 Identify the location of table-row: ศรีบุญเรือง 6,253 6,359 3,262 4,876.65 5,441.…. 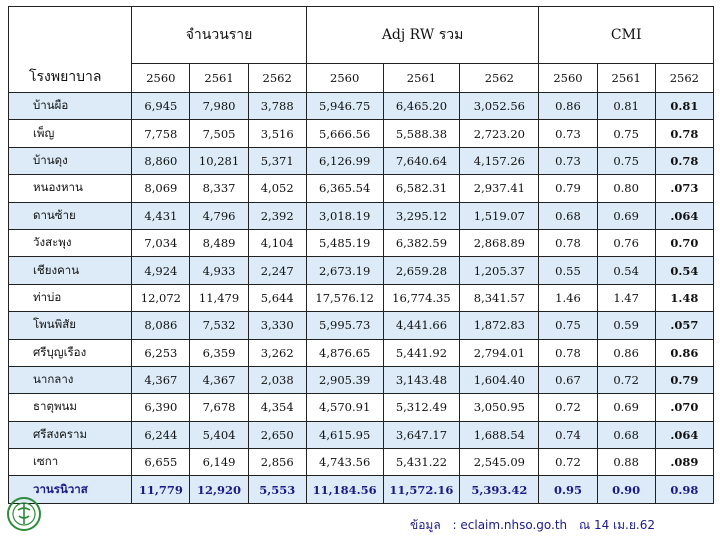
(361, 352).